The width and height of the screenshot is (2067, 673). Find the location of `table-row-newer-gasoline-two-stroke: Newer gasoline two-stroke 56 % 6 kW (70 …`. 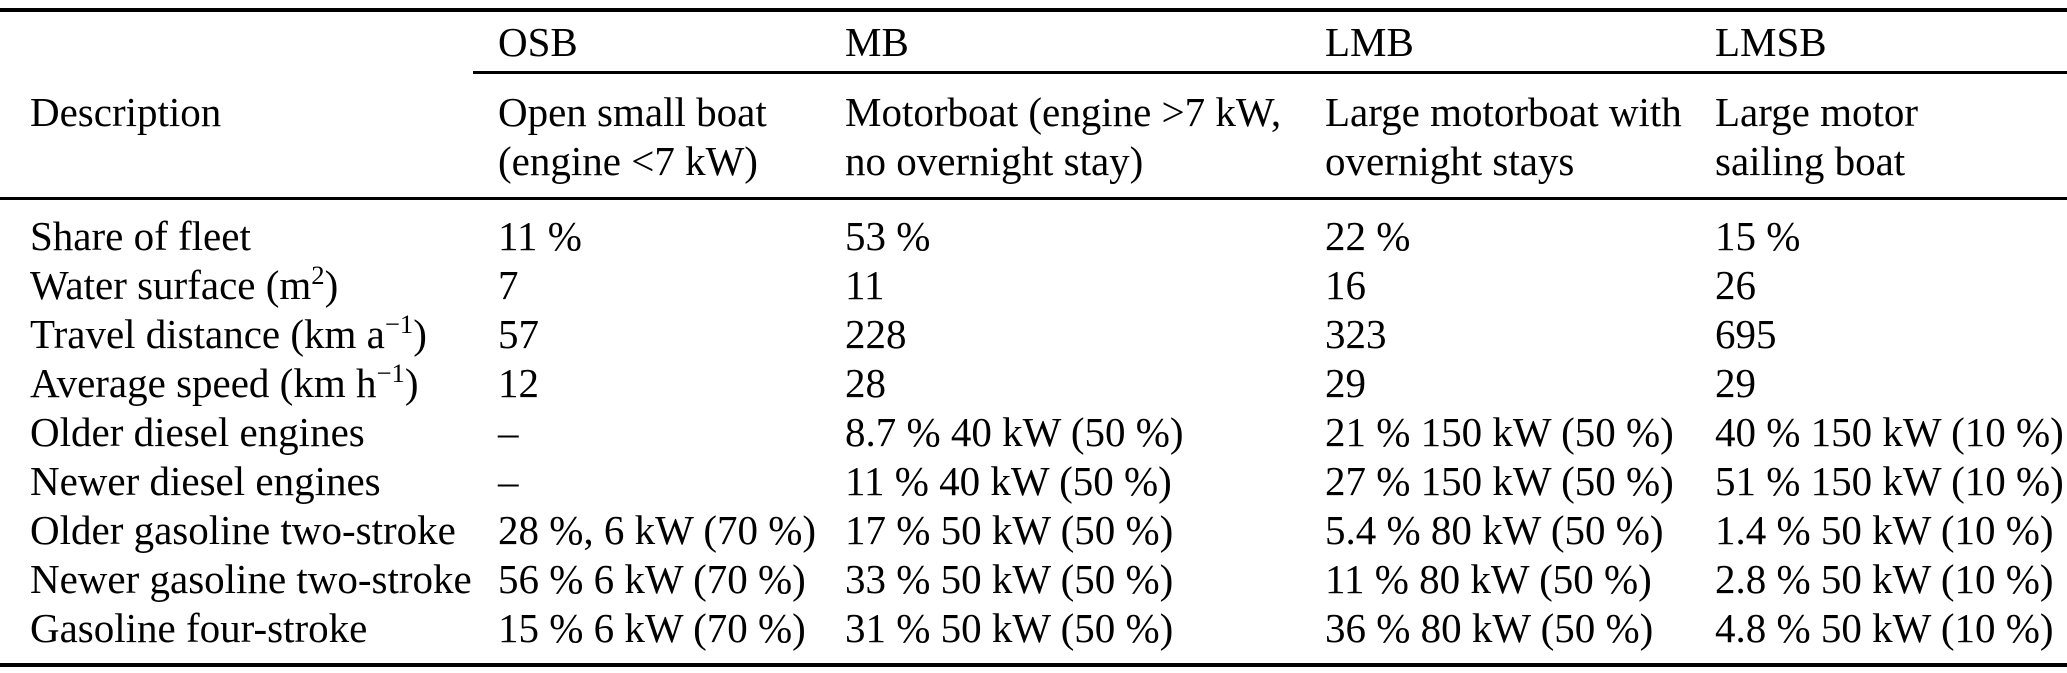

table-row-newer-gasoline-two-stroke: Newer gasoline two-stroke 56 % 6 kW (70 … is located at coordinates (1033, 579).